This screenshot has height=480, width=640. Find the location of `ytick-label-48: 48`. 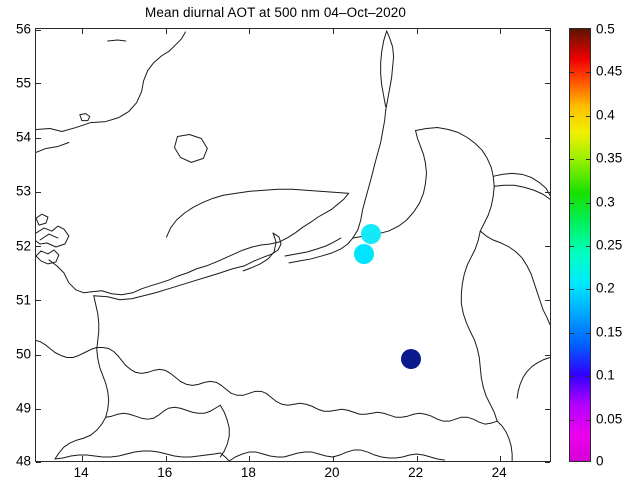

ytick-label-48: 48 is located at coordinates (23, 461).